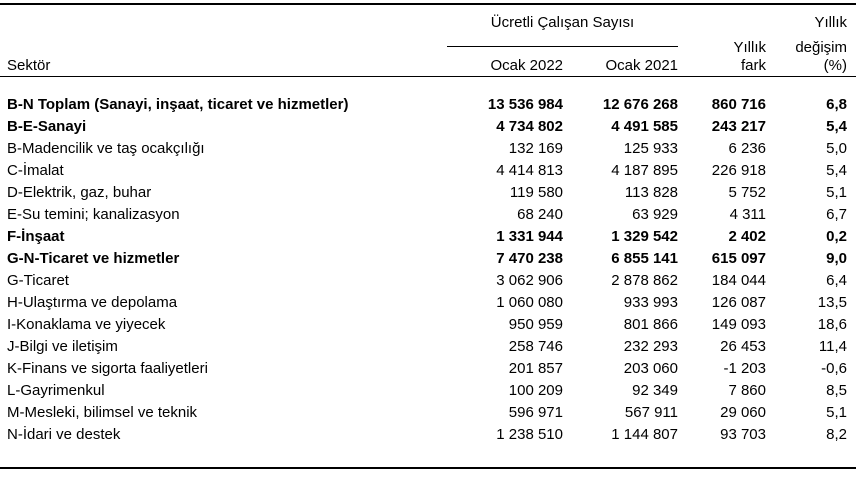 Image resolution: width=856 pixels, height=483 pixels. I want to click on val-2022-cell: 201 857, so click(535, 368).